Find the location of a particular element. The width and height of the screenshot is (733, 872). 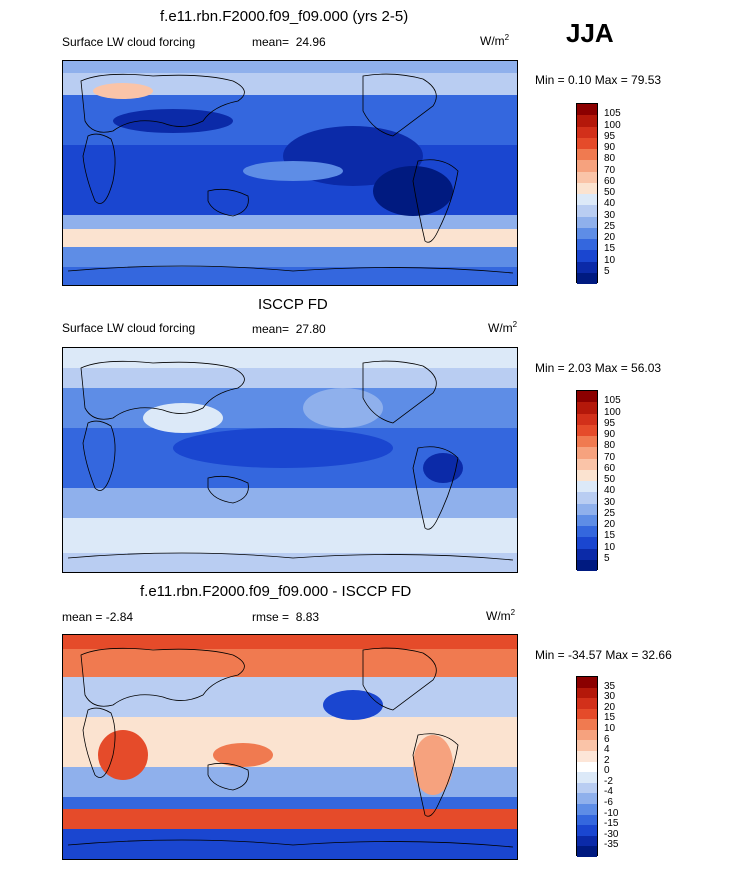

panel1-minmax: Min = 0.10 Max = 79.53 is located at coordinates (598, 80).